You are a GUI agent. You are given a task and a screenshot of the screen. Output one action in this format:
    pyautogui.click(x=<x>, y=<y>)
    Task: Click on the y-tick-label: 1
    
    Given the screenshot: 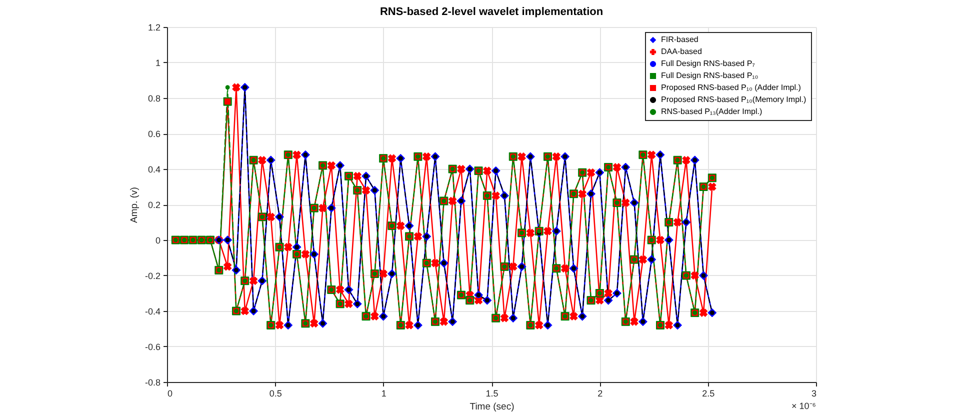 What is the action you would take?
    pyautogui.click(x=157, y=63)
    